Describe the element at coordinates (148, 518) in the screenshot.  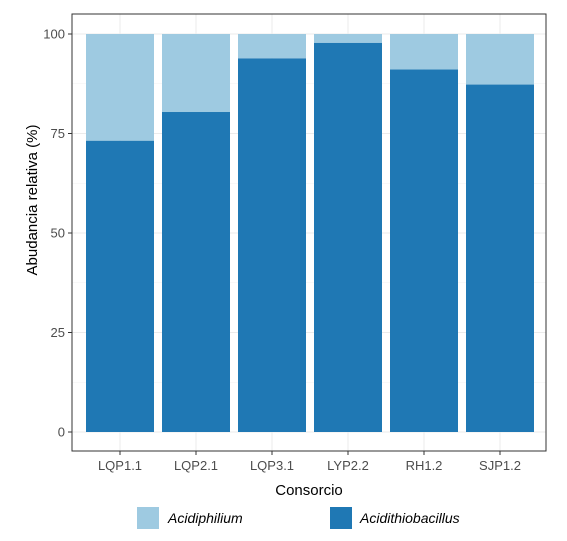
I see `legend-swatch-acidiphilium` at that location.